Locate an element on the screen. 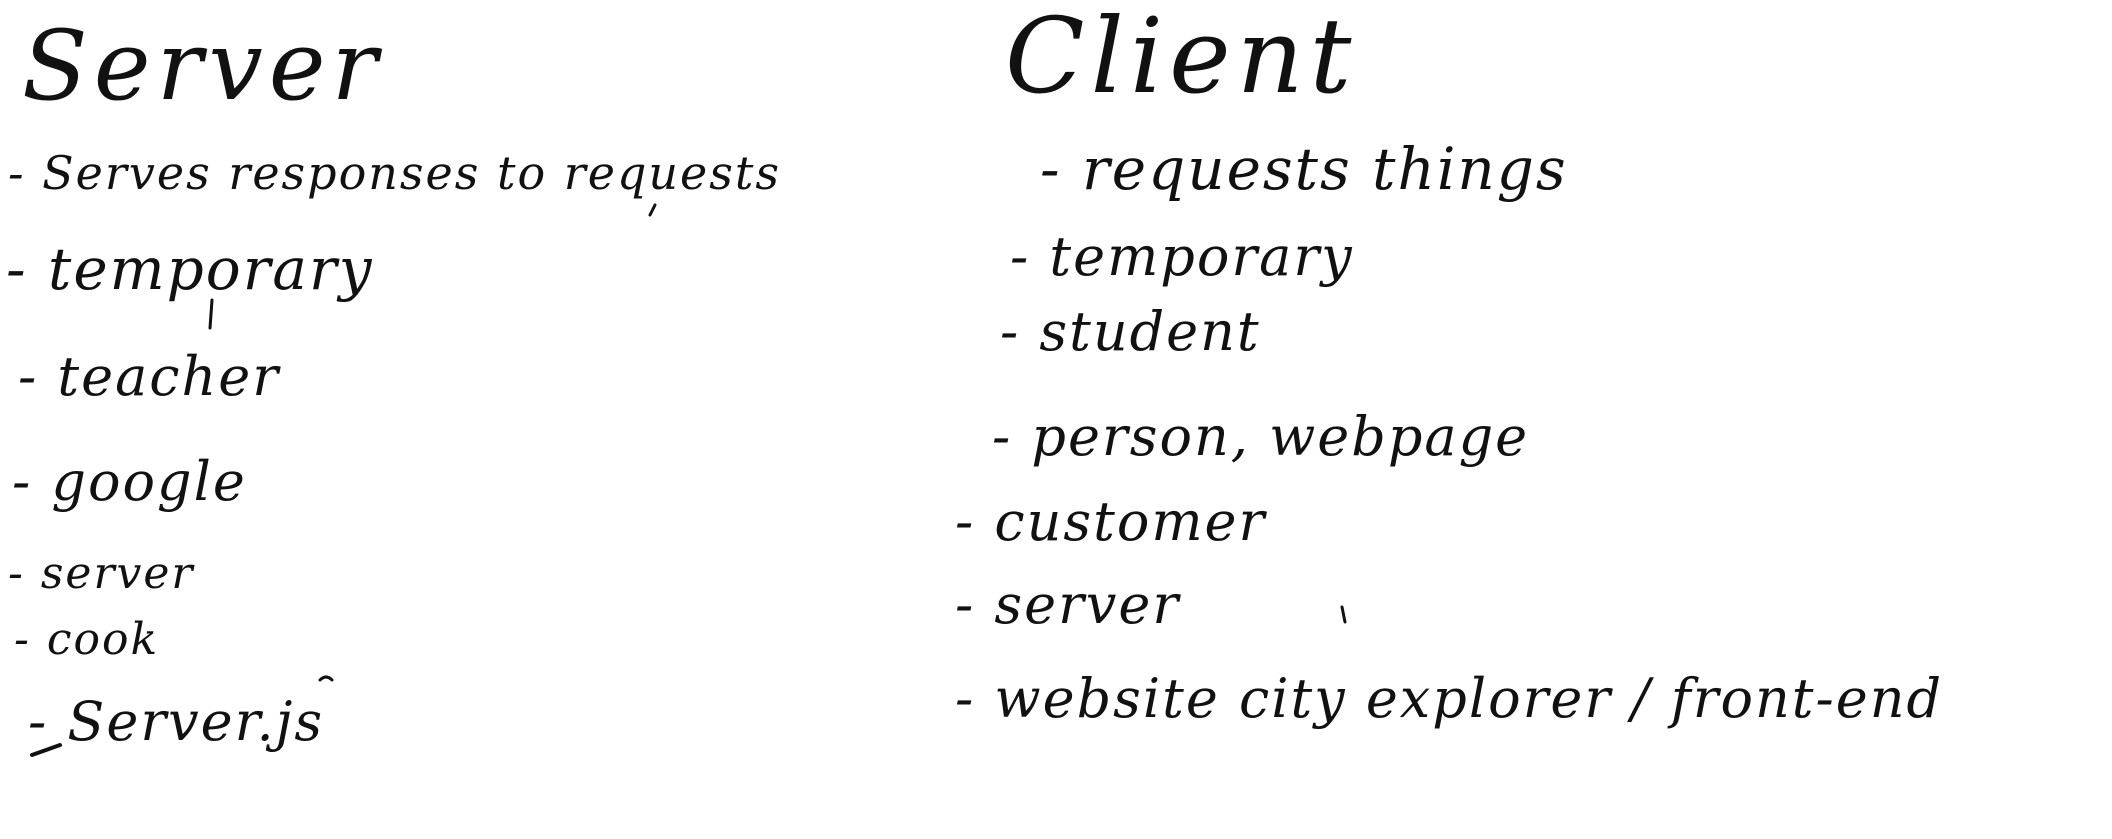 This screenshot has width=2112, height=839. client-item-customer: - customer is located at coordinates (1111, 521).